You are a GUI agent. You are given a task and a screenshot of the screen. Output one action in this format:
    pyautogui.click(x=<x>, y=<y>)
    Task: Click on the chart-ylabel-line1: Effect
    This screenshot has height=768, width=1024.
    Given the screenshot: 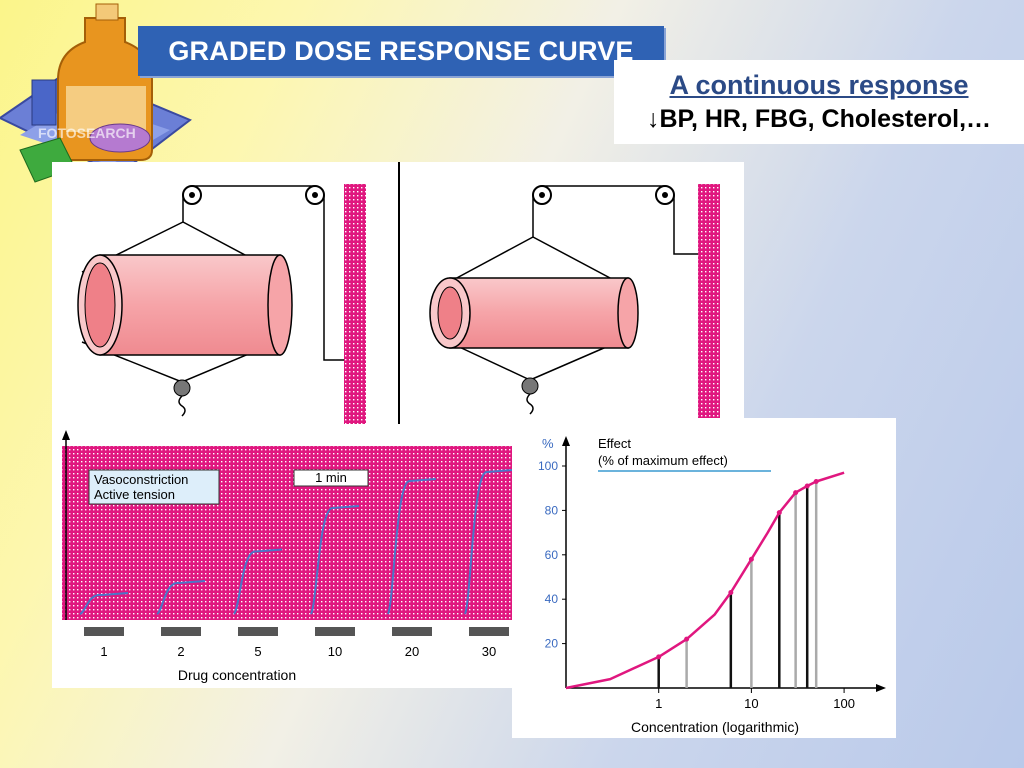 What is the action you would take?
    pyautogui.click(x=614, y=443)
    